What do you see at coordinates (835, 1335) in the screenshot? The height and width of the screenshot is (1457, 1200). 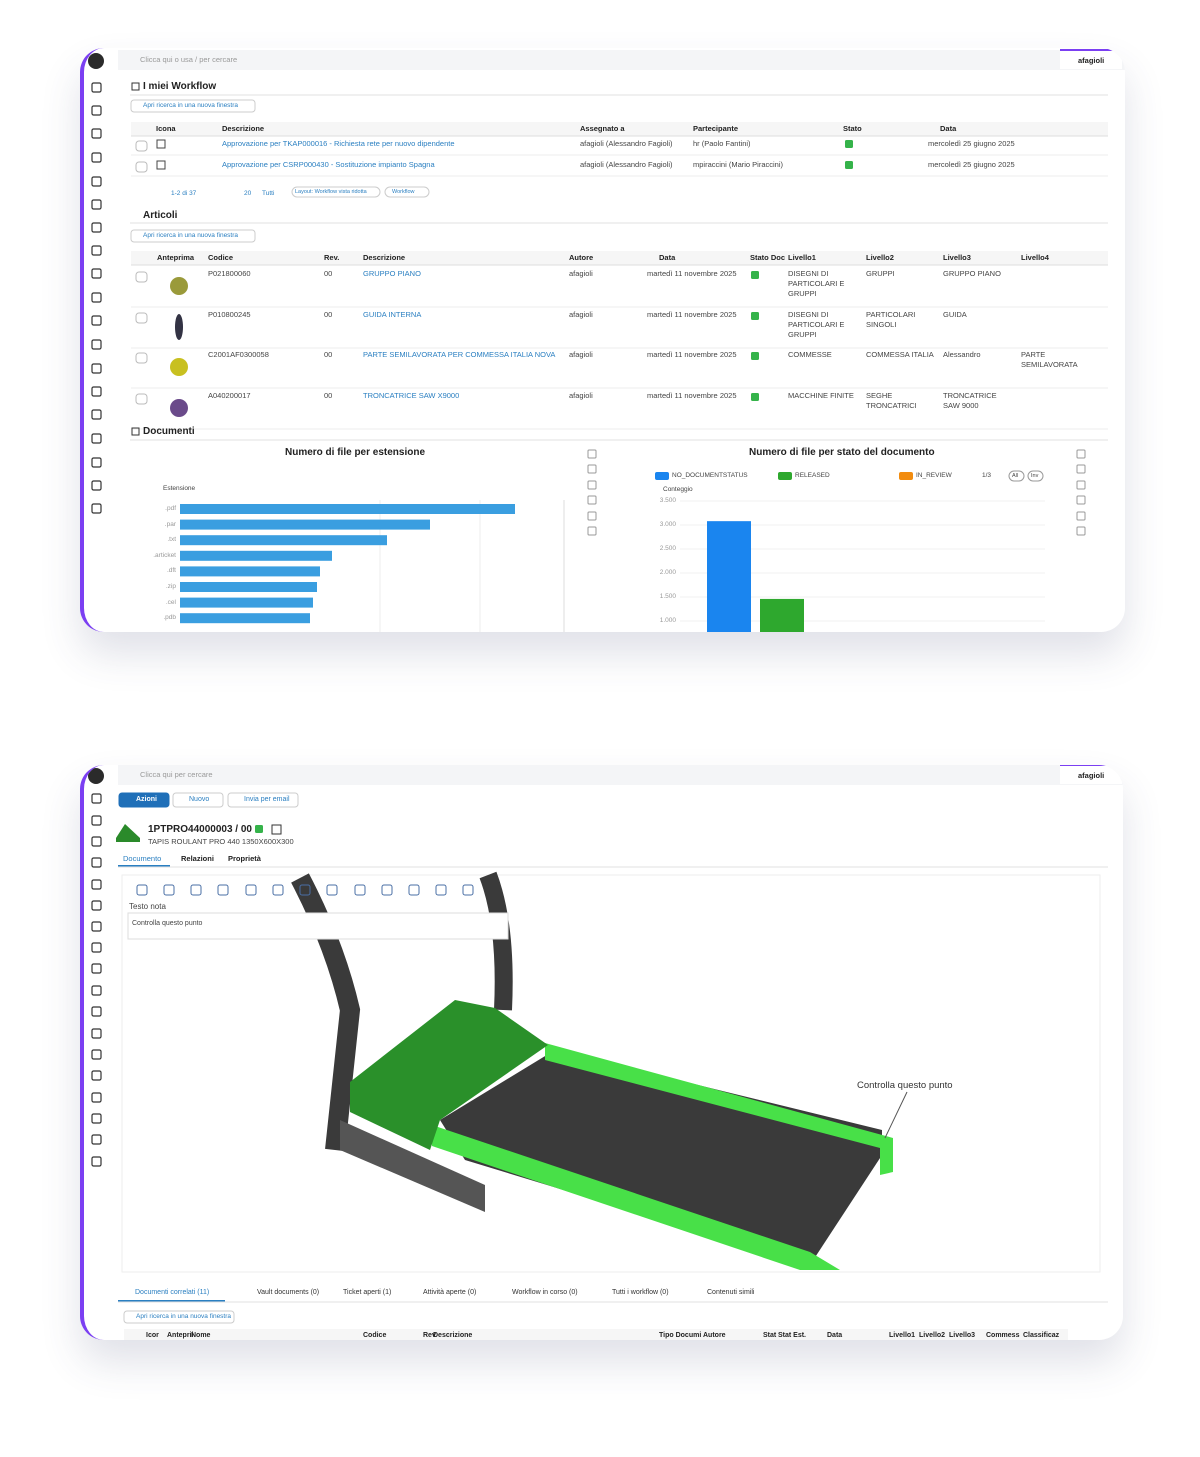 I see `column-header: Data` at bounding box center [835, 1335].